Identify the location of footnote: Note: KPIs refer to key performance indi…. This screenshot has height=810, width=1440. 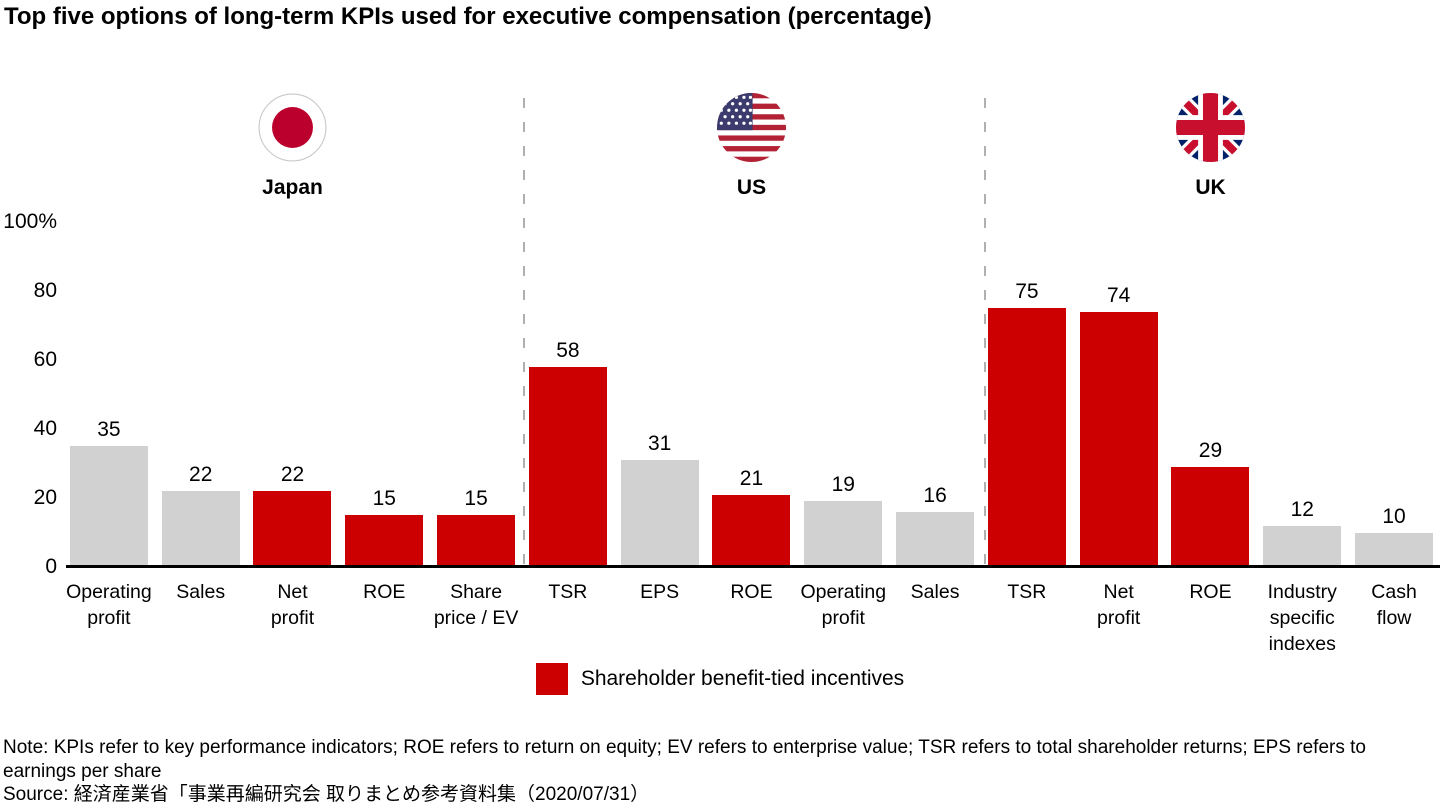
(721, 771).